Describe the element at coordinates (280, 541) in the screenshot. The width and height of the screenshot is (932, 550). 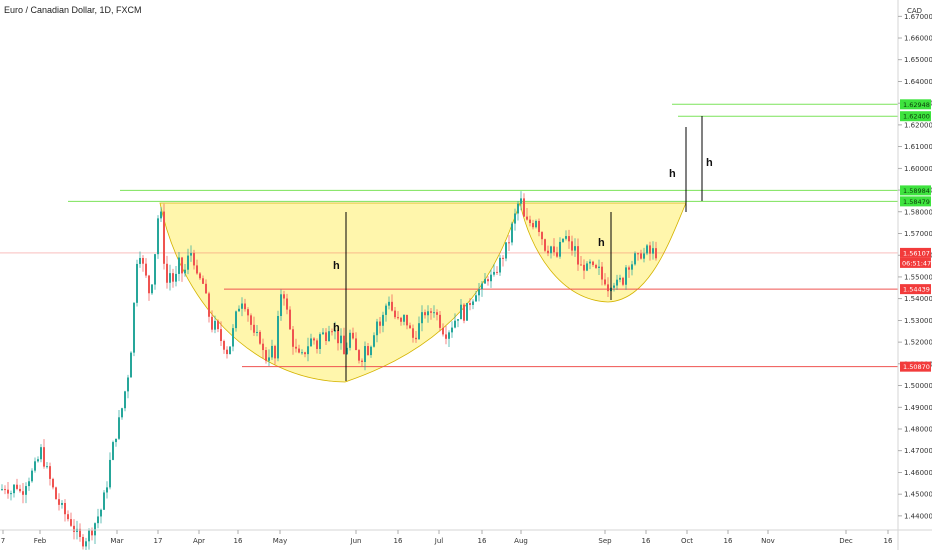
I see `time-tick-label: May` at that location.